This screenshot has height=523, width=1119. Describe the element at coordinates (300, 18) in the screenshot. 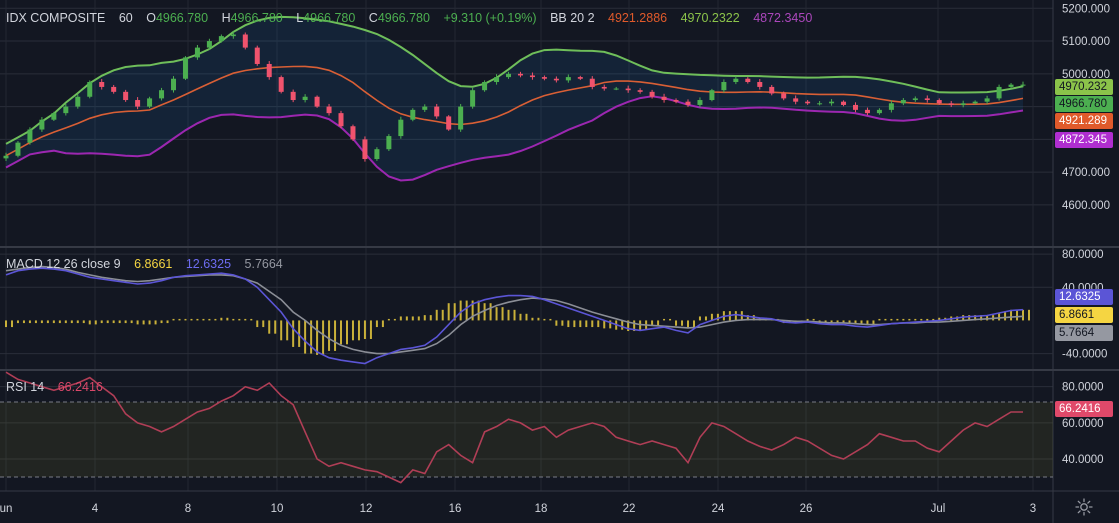

I see `low-label: L` at that location.